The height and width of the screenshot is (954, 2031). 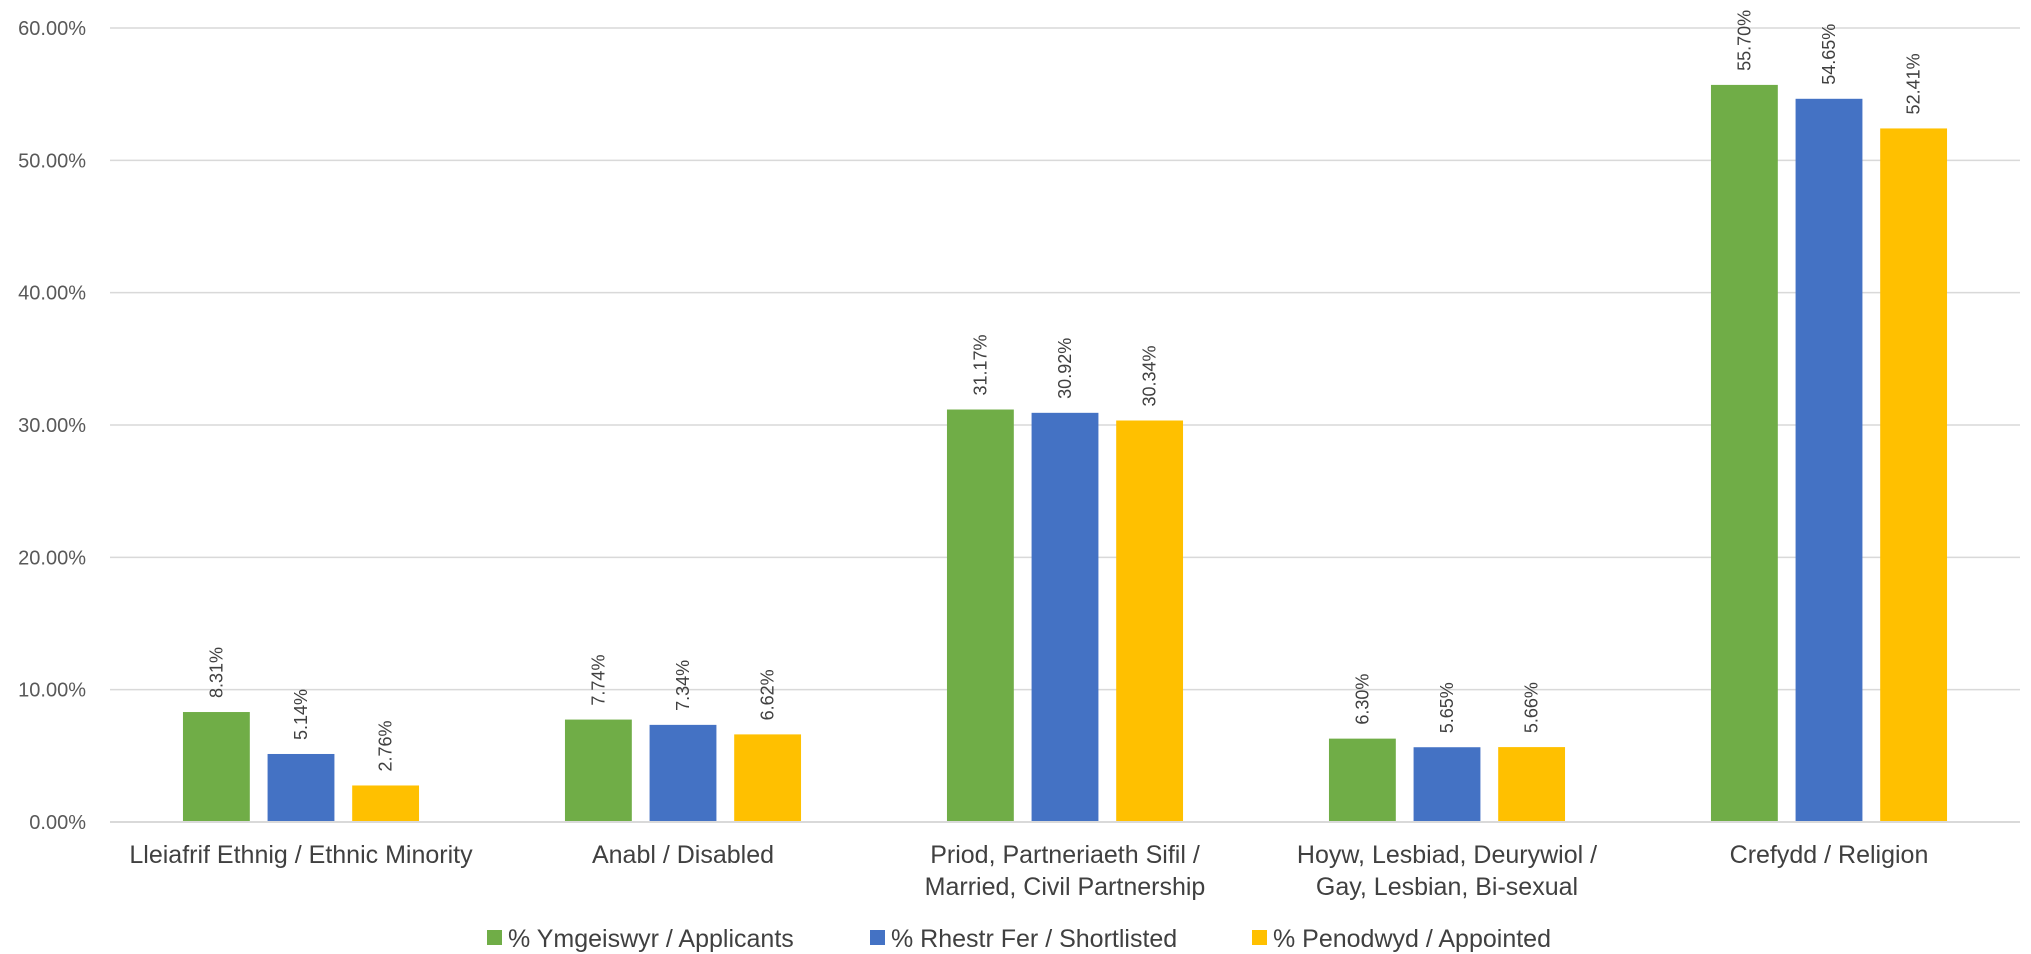 I want to click on y-tick-label: 50.00%, so click(x=52, y=161).